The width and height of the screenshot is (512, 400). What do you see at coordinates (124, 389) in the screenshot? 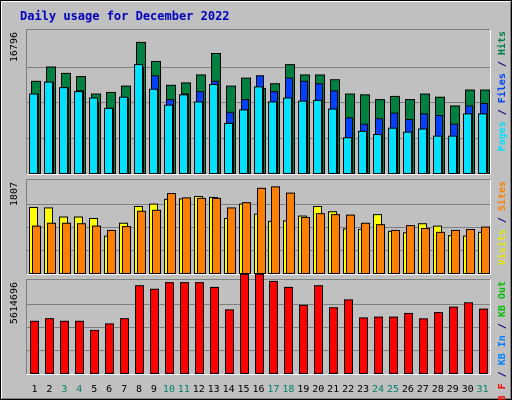
I see `x-tick-label: 7` at bounding box center [124, 389].